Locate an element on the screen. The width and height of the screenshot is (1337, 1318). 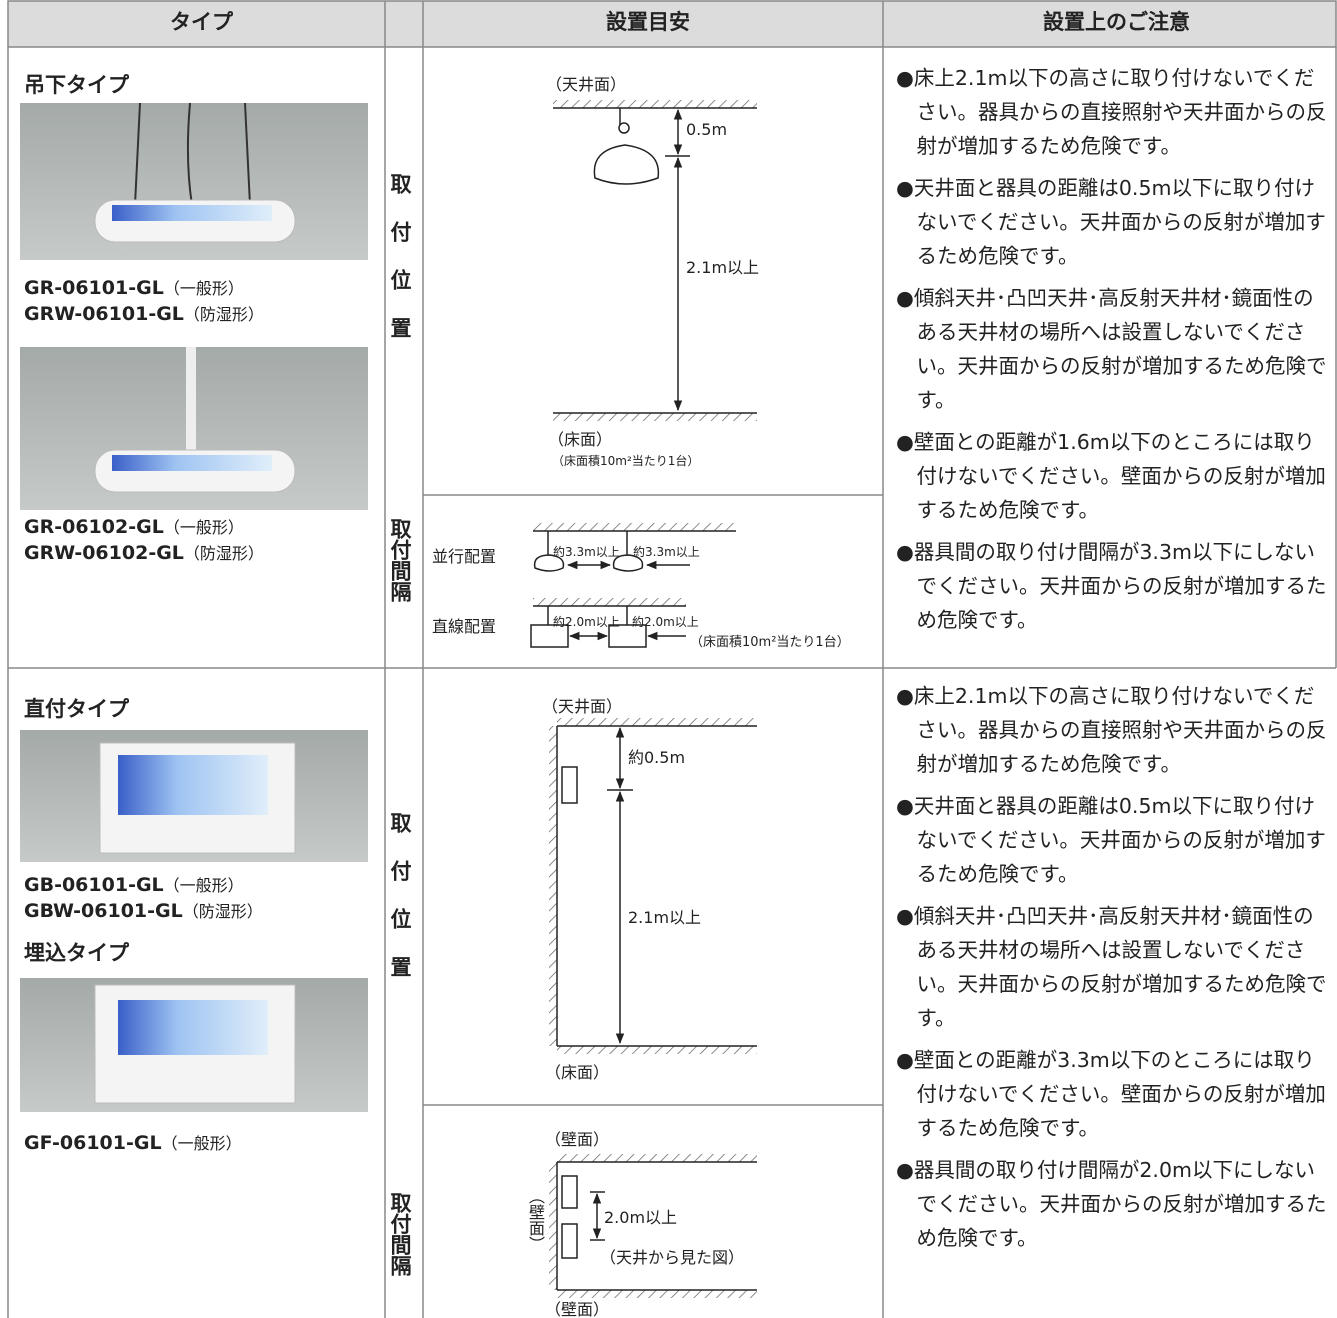
model-code: GR-06101-GL is located at coordinates (94, 288).